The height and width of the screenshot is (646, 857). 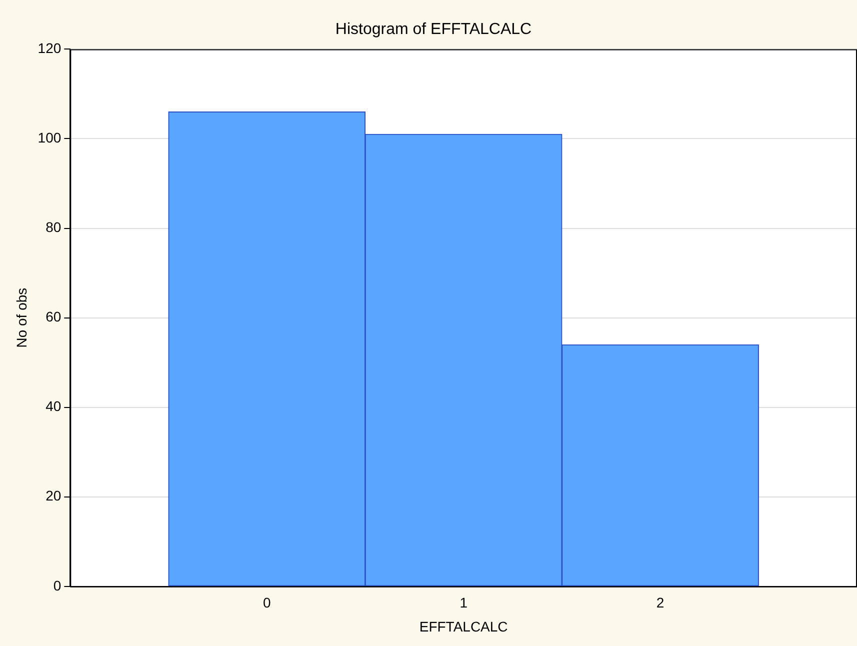 I want to click on x-tick-label: 1, so click(x=464, y=602).